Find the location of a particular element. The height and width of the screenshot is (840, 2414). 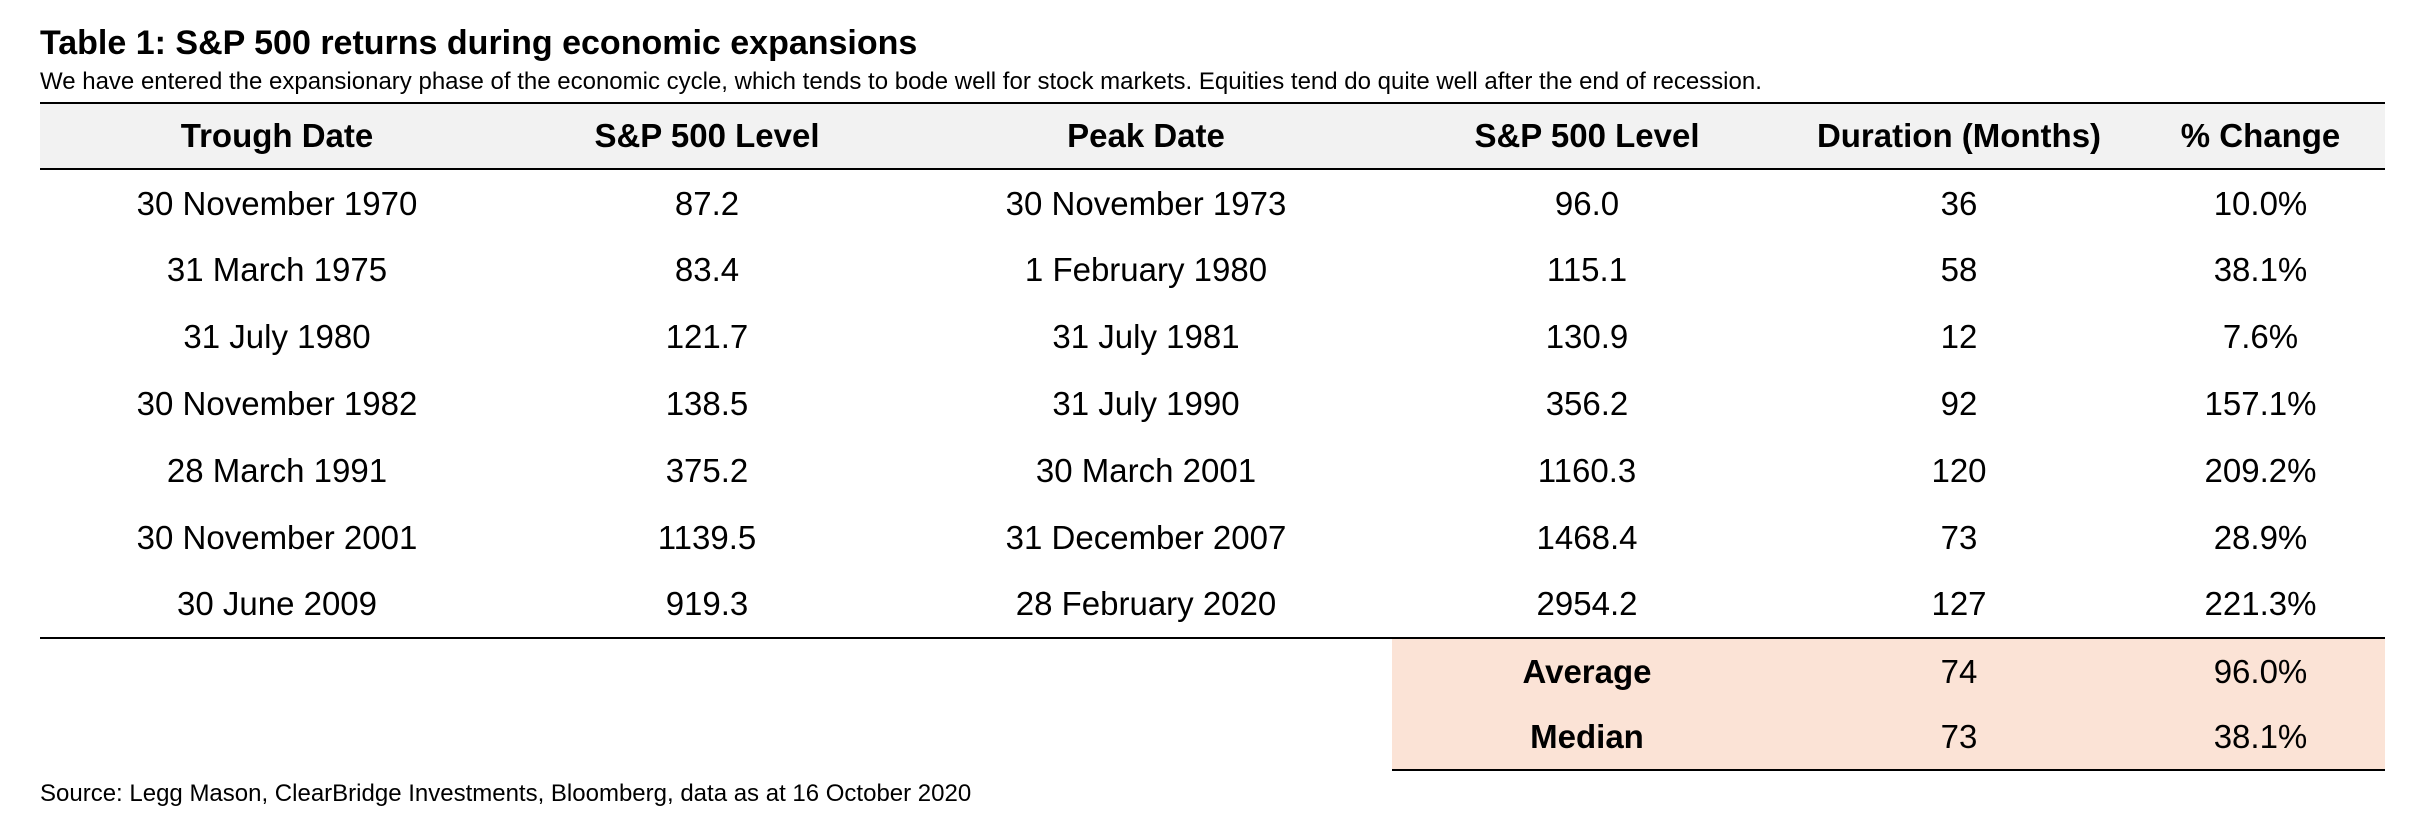

cell-trough-level: 919.3 is located at coordinates (707, 605).